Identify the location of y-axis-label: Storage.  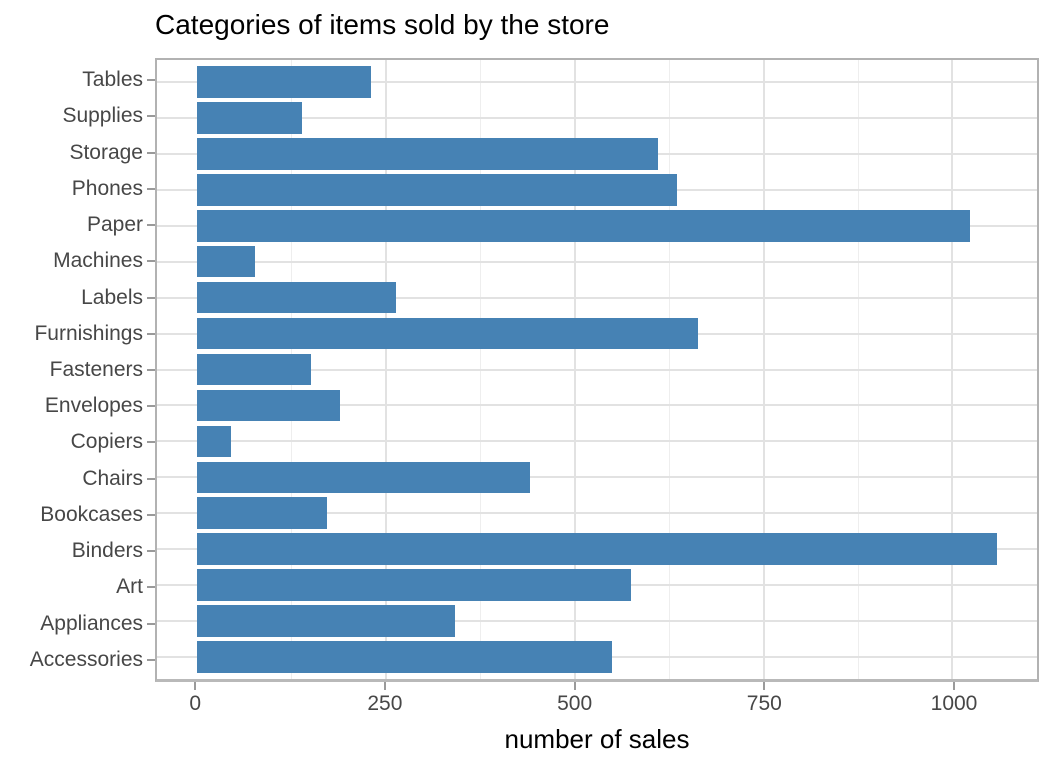
(106, 152).